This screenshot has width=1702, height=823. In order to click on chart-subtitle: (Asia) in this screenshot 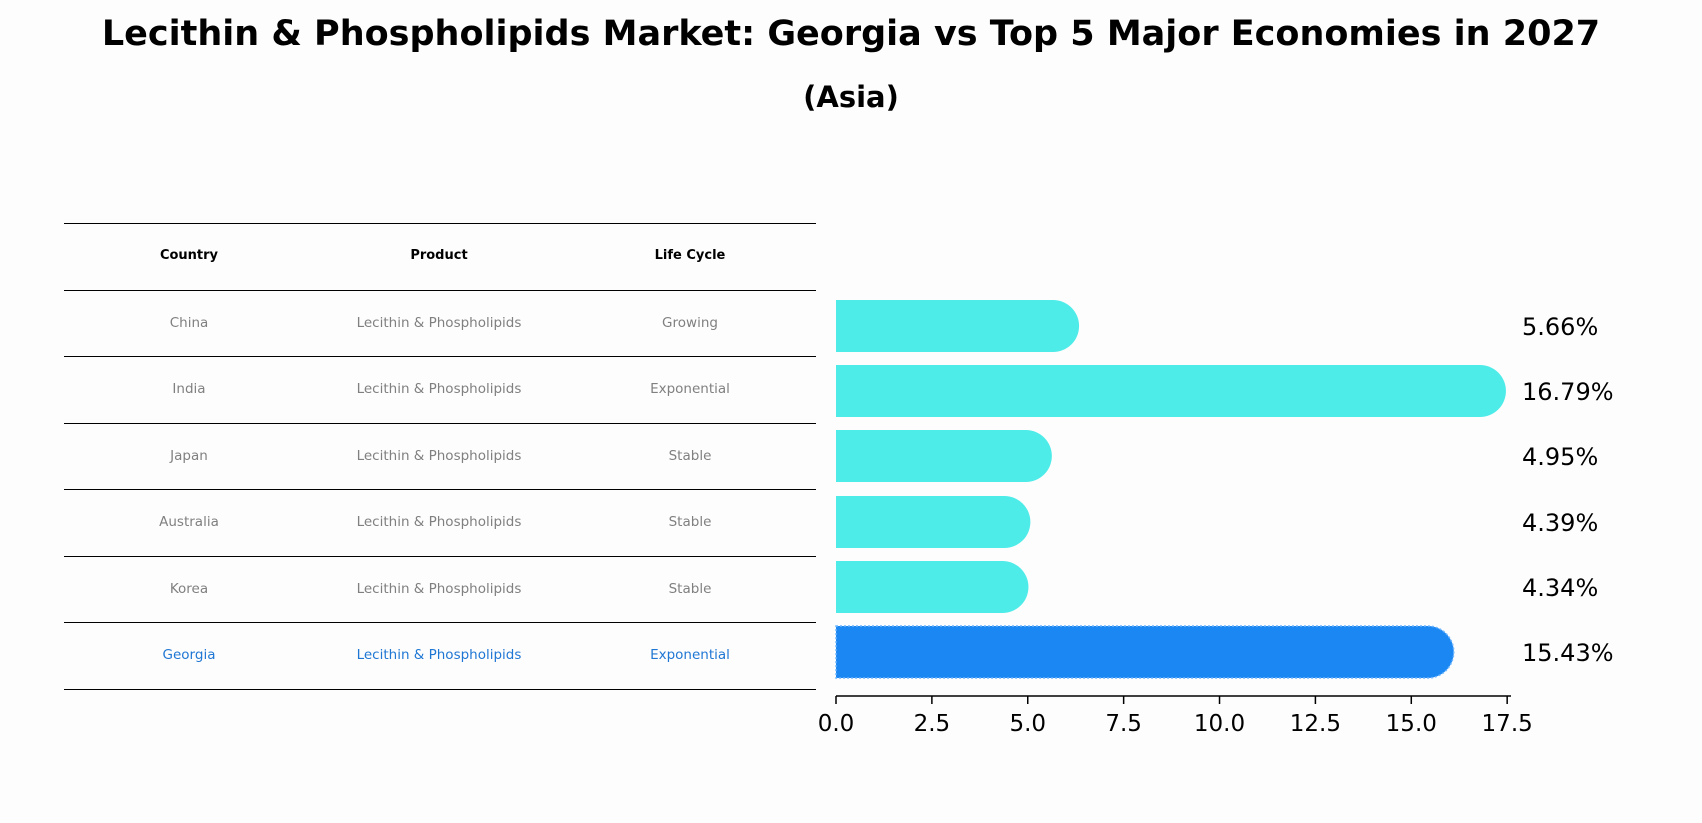, I will do `click(851, 97)`.